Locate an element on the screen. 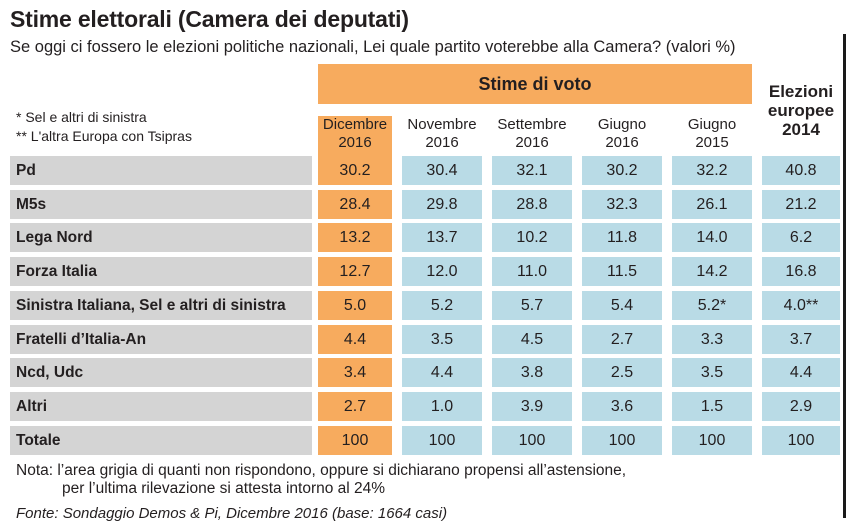 The image size is (861, 531). value-cell: 32.2 is located at coordinates (712, 170).